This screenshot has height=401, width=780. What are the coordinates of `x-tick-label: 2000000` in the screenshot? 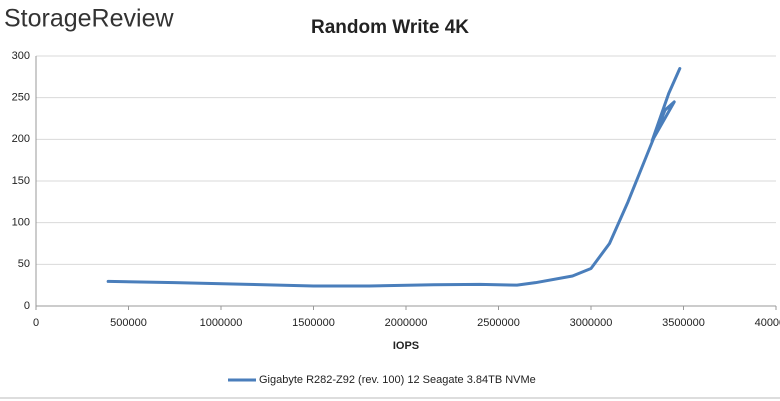 It's located at (406, 323).